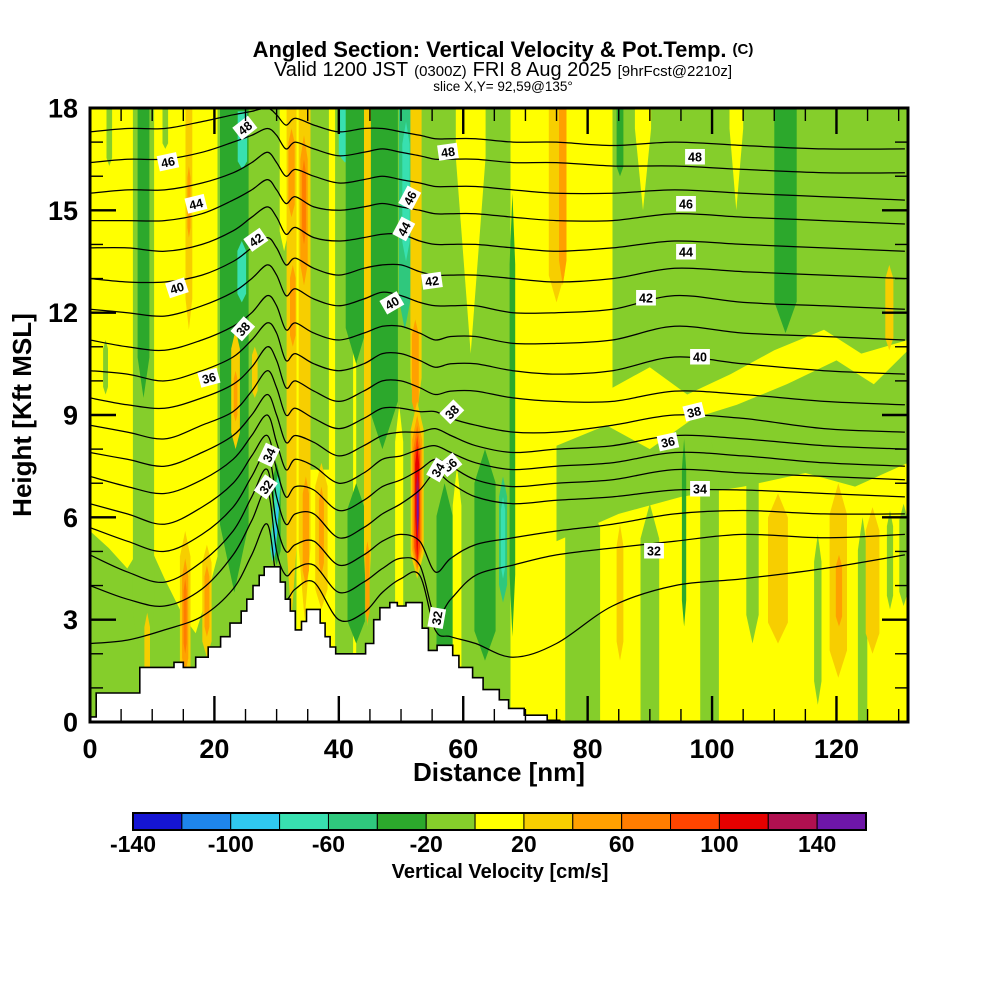 This screenshot has height=1005, width=1000. What do you see at coordinates (588, 749) in the screenshot?
I see `x-tick-label: 80` at bounding box center [588, 749].